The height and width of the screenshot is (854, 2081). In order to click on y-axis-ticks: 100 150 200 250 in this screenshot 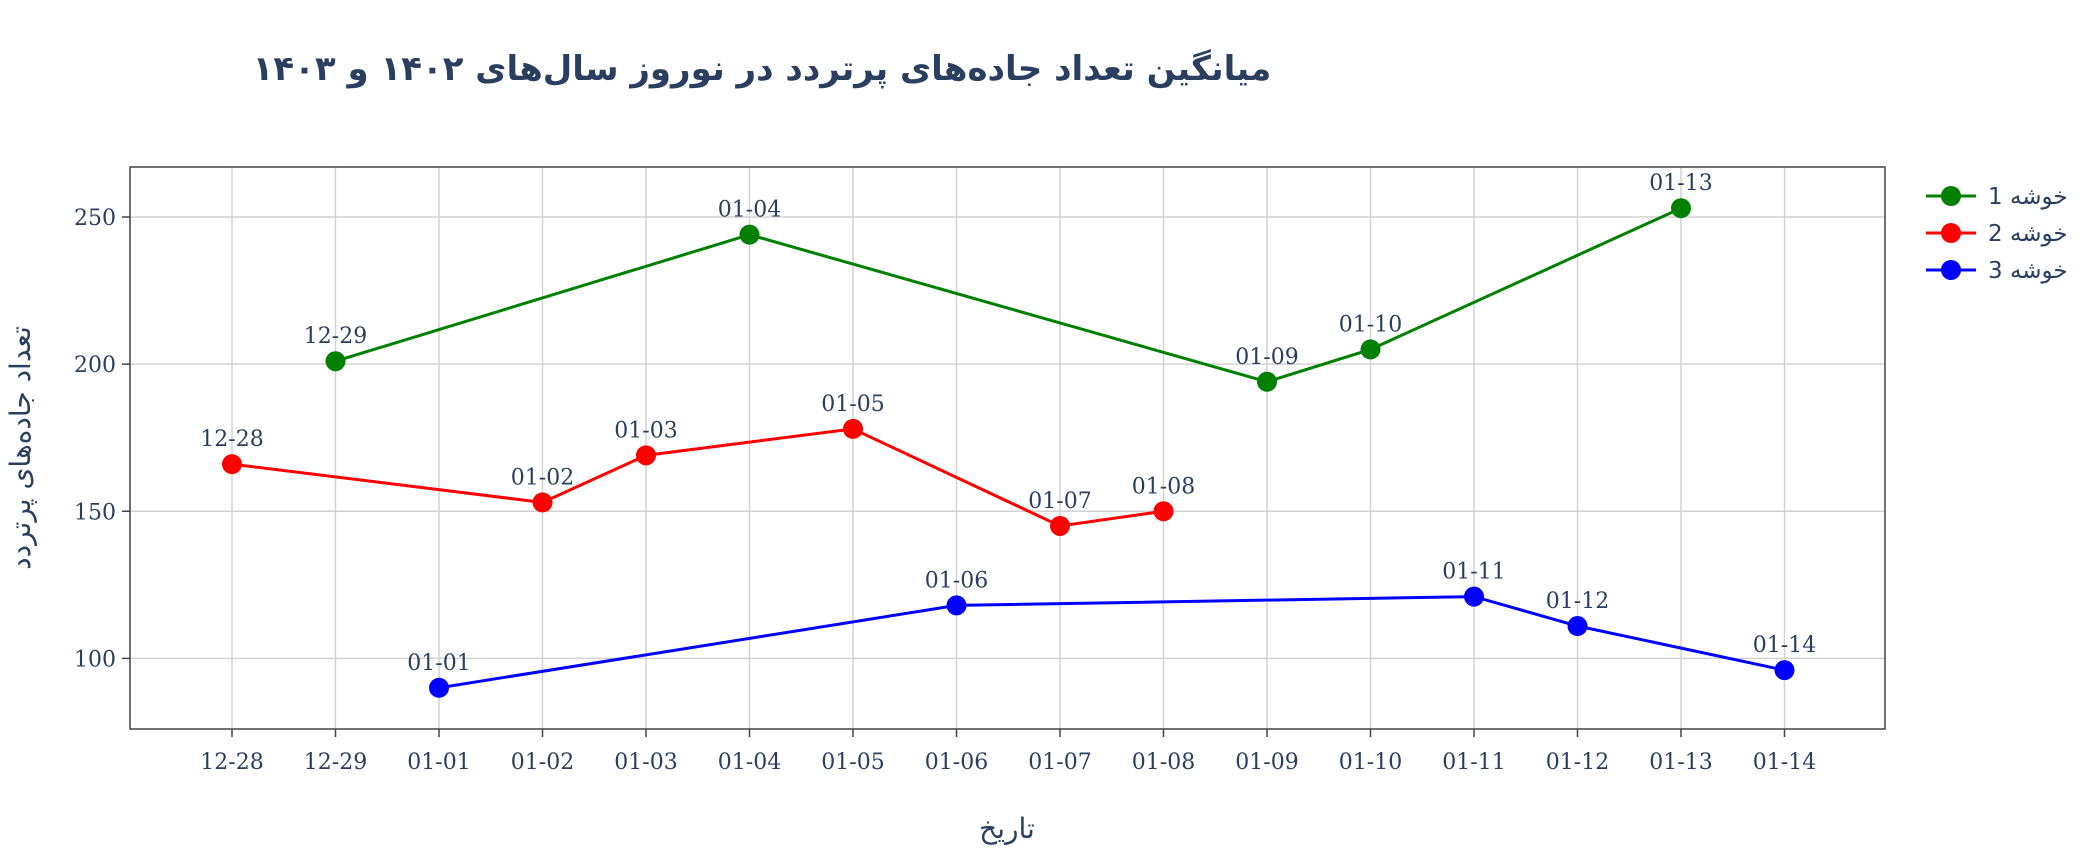, I will do `click(102, 439)`.